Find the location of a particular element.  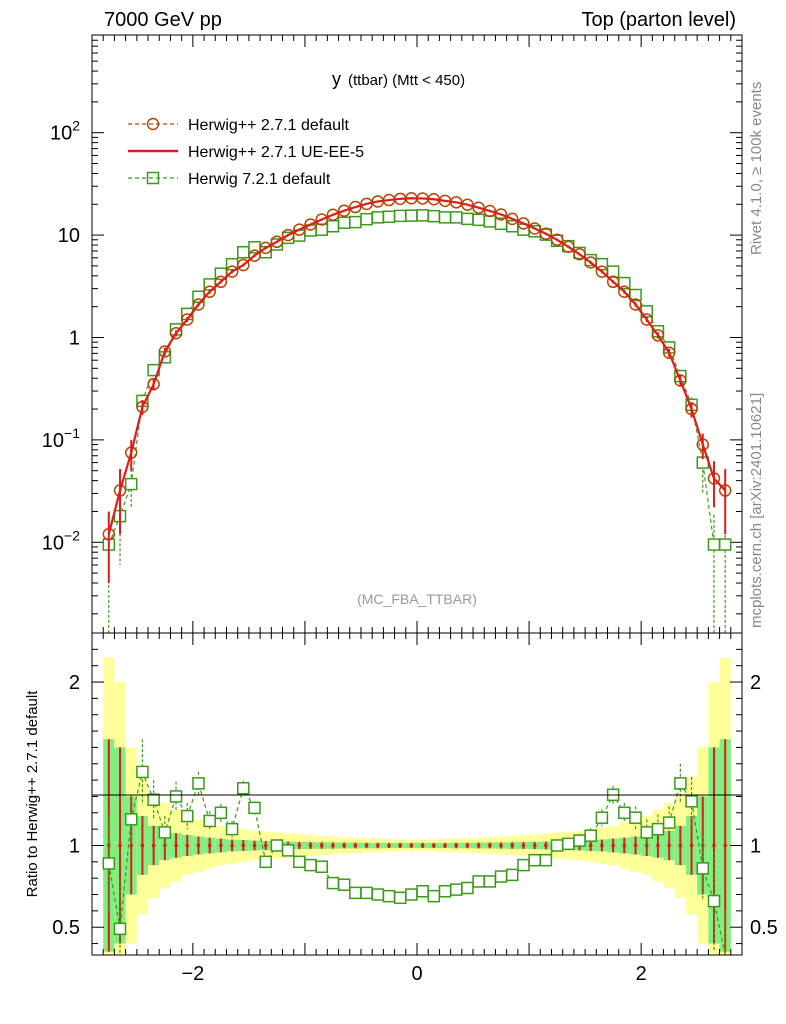

y-tick-label-exponent: 2 is located at coordinates (76, 126).